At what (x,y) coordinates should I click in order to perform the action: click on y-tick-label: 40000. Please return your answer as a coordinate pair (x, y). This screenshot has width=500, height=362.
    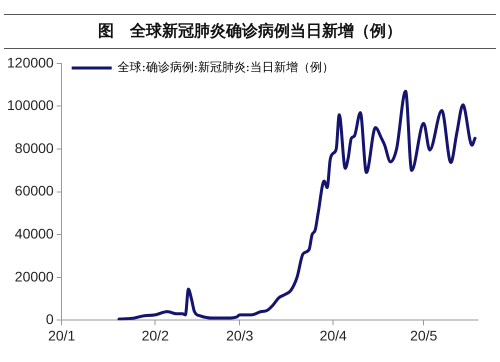
    Looking at the image, I should click on (34, 233).